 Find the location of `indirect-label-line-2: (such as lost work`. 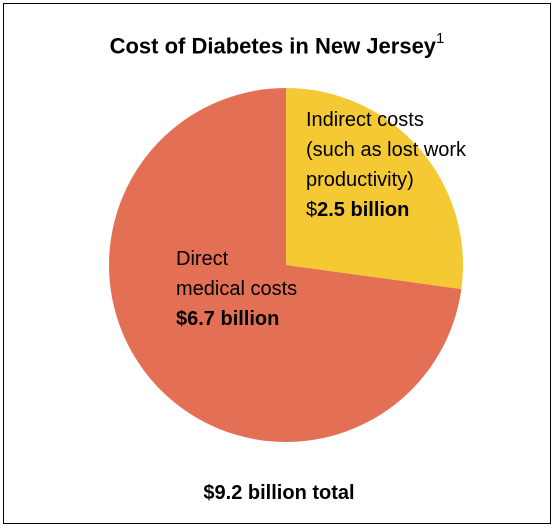

indirect-label-line-2: (such as lost work is located at coordinates (386, 150).